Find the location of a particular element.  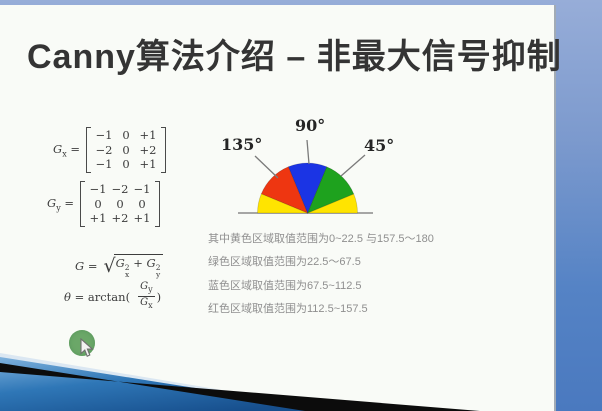

formula-gy: Gy = −1 −2 −1 0 0 0 +1 +2 +1 is located at coordinates (104, 204).